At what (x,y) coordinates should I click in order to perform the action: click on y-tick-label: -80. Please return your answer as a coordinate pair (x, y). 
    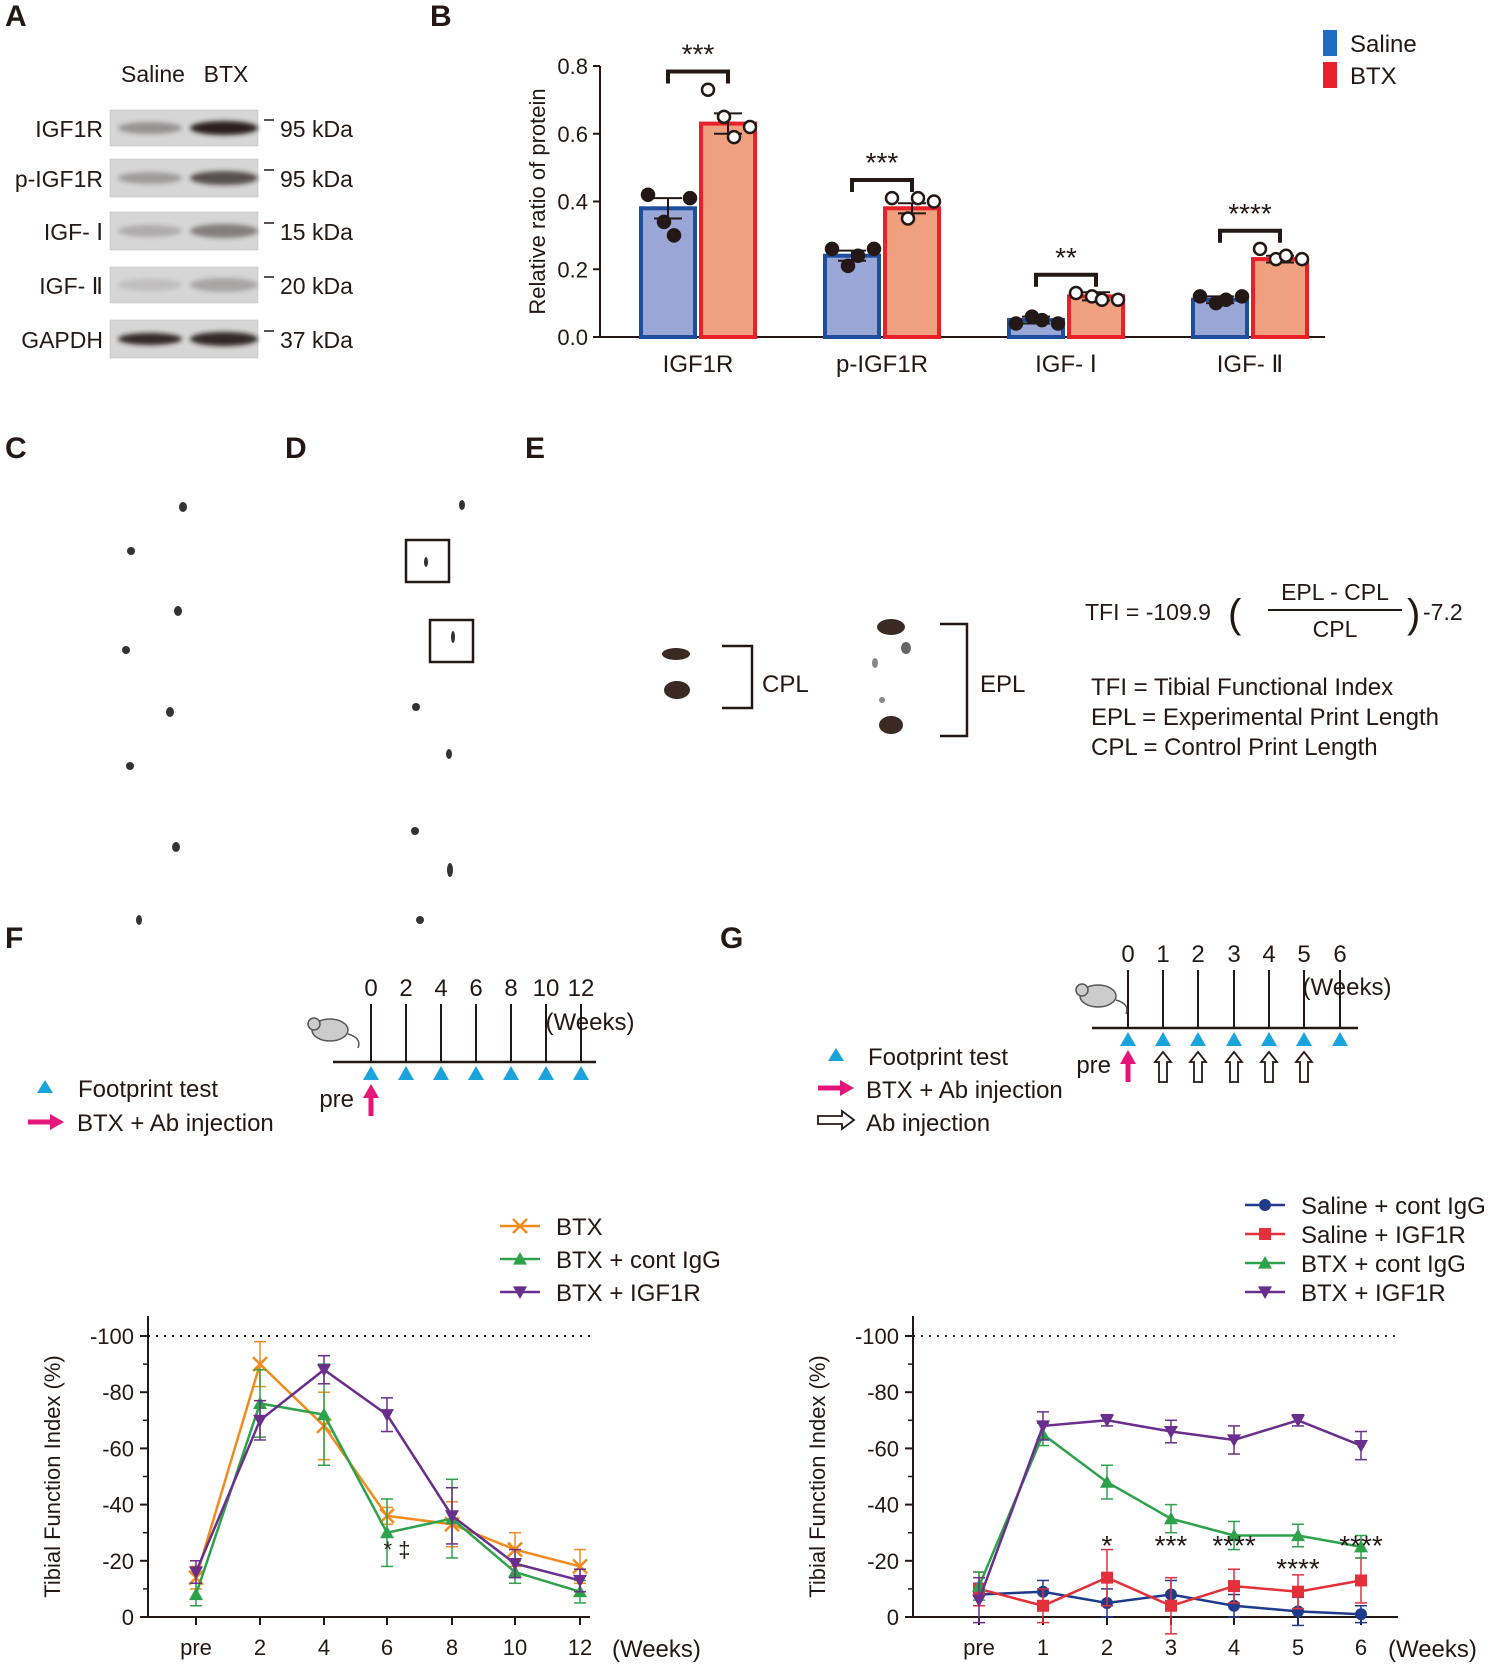
    Looking at the image, I should click on (118, 1392).